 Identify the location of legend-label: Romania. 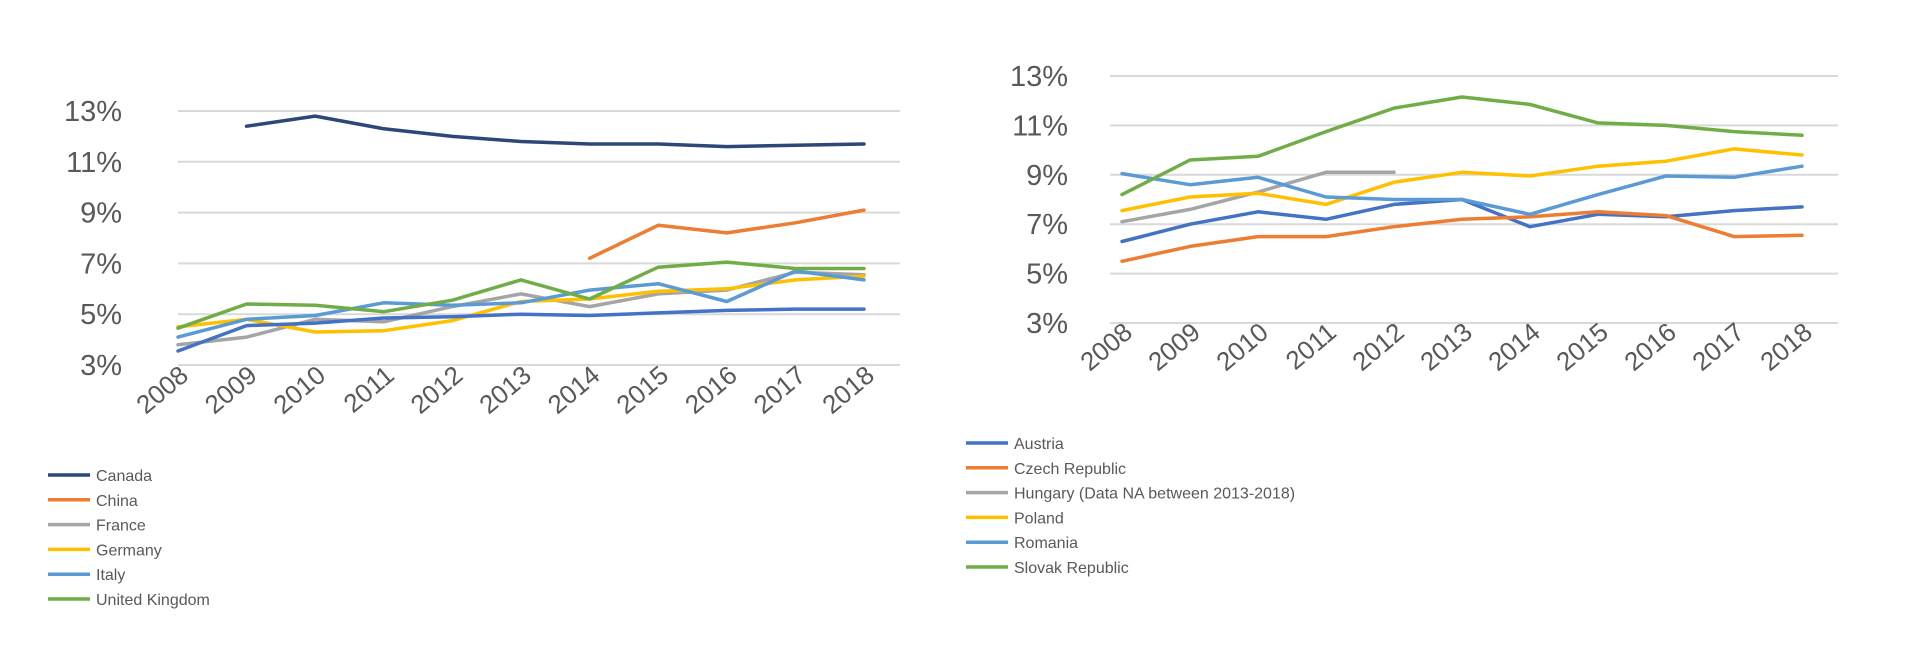
(1046, 543).